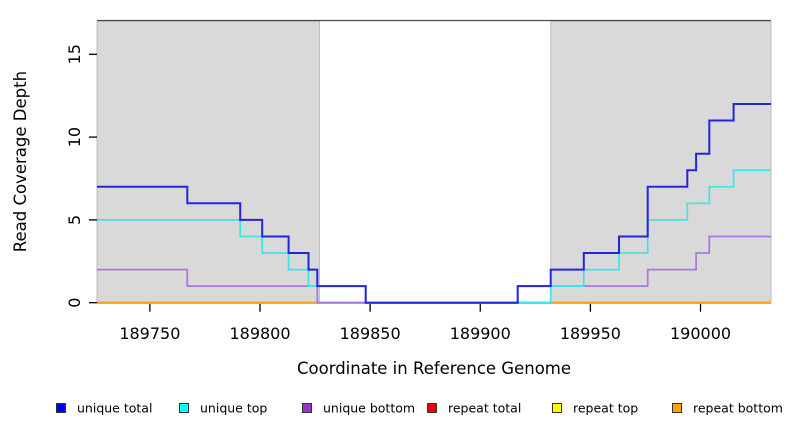 This screenshot has height=432, width=792. I want to click on legend-swatch-unique-total, so click(61, 408).